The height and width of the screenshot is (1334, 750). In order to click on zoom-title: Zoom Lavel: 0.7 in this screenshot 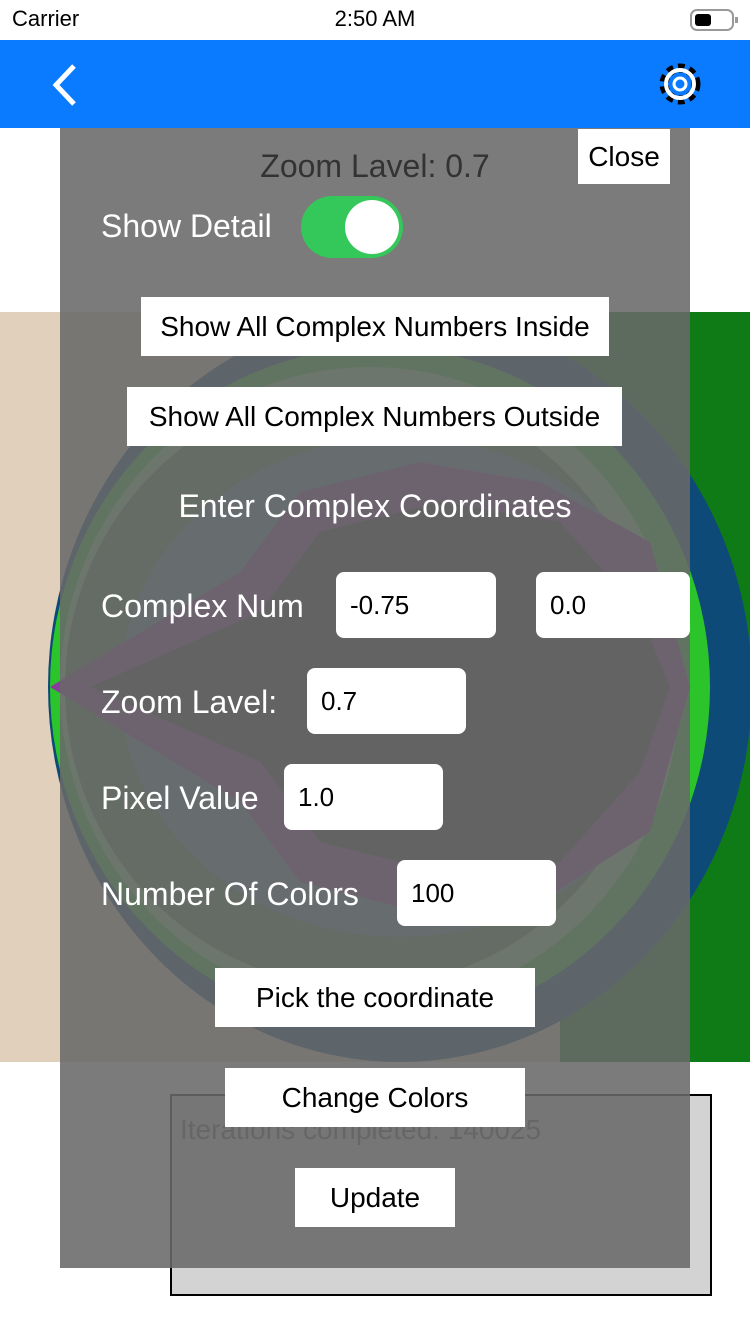, I will do `click(375, 166)`.